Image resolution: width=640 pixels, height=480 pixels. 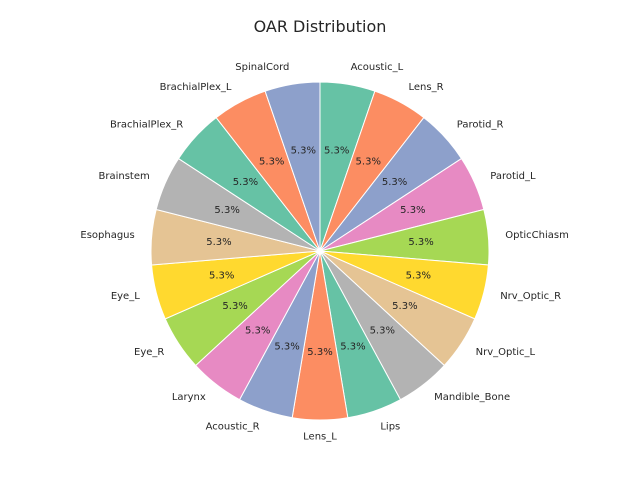 I want to click on pie-category-label: BrachialPlex_L, so click(x=196, y=87).